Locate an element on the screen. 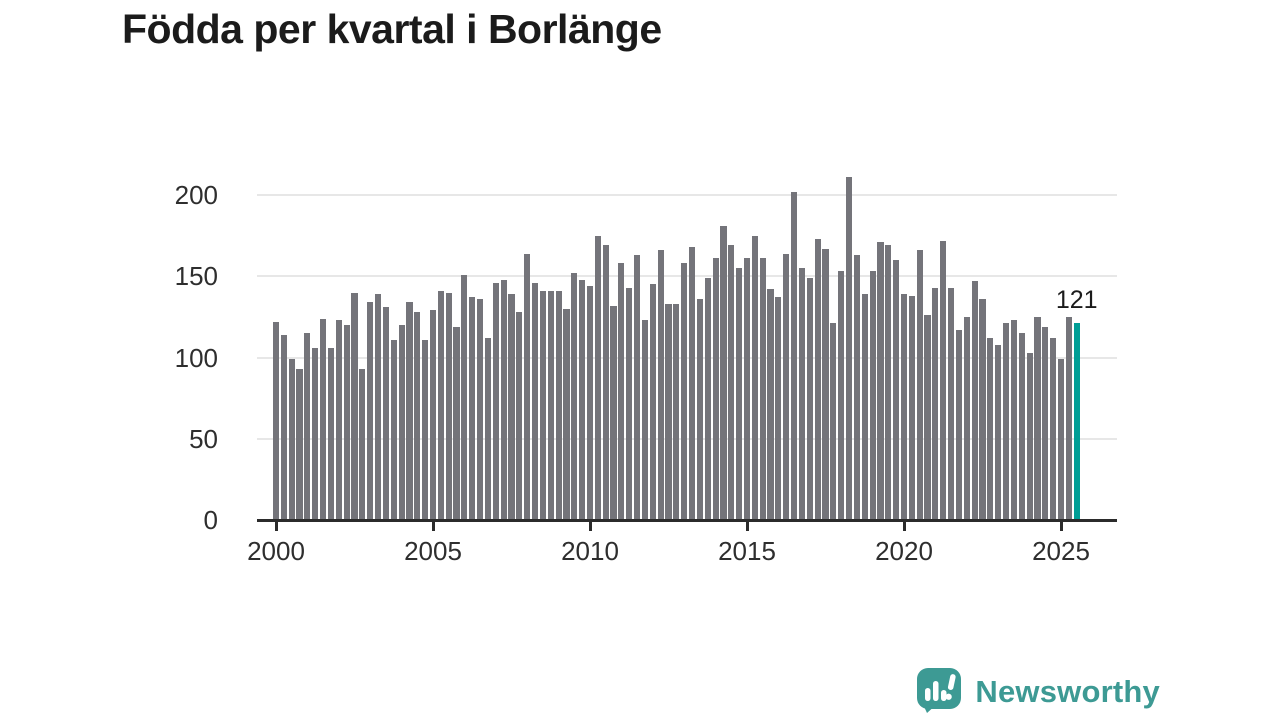  bar-highlighted is located at coordinates (1076, 422).